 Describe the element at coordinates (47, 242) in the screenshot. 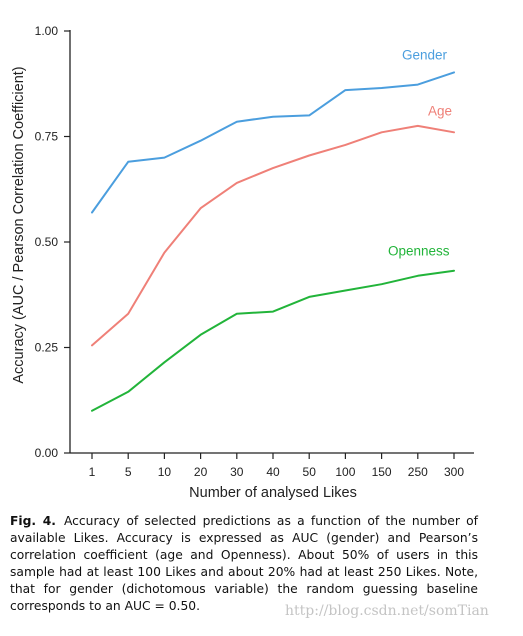

I see `y-tick-label: 0.50` at that location.